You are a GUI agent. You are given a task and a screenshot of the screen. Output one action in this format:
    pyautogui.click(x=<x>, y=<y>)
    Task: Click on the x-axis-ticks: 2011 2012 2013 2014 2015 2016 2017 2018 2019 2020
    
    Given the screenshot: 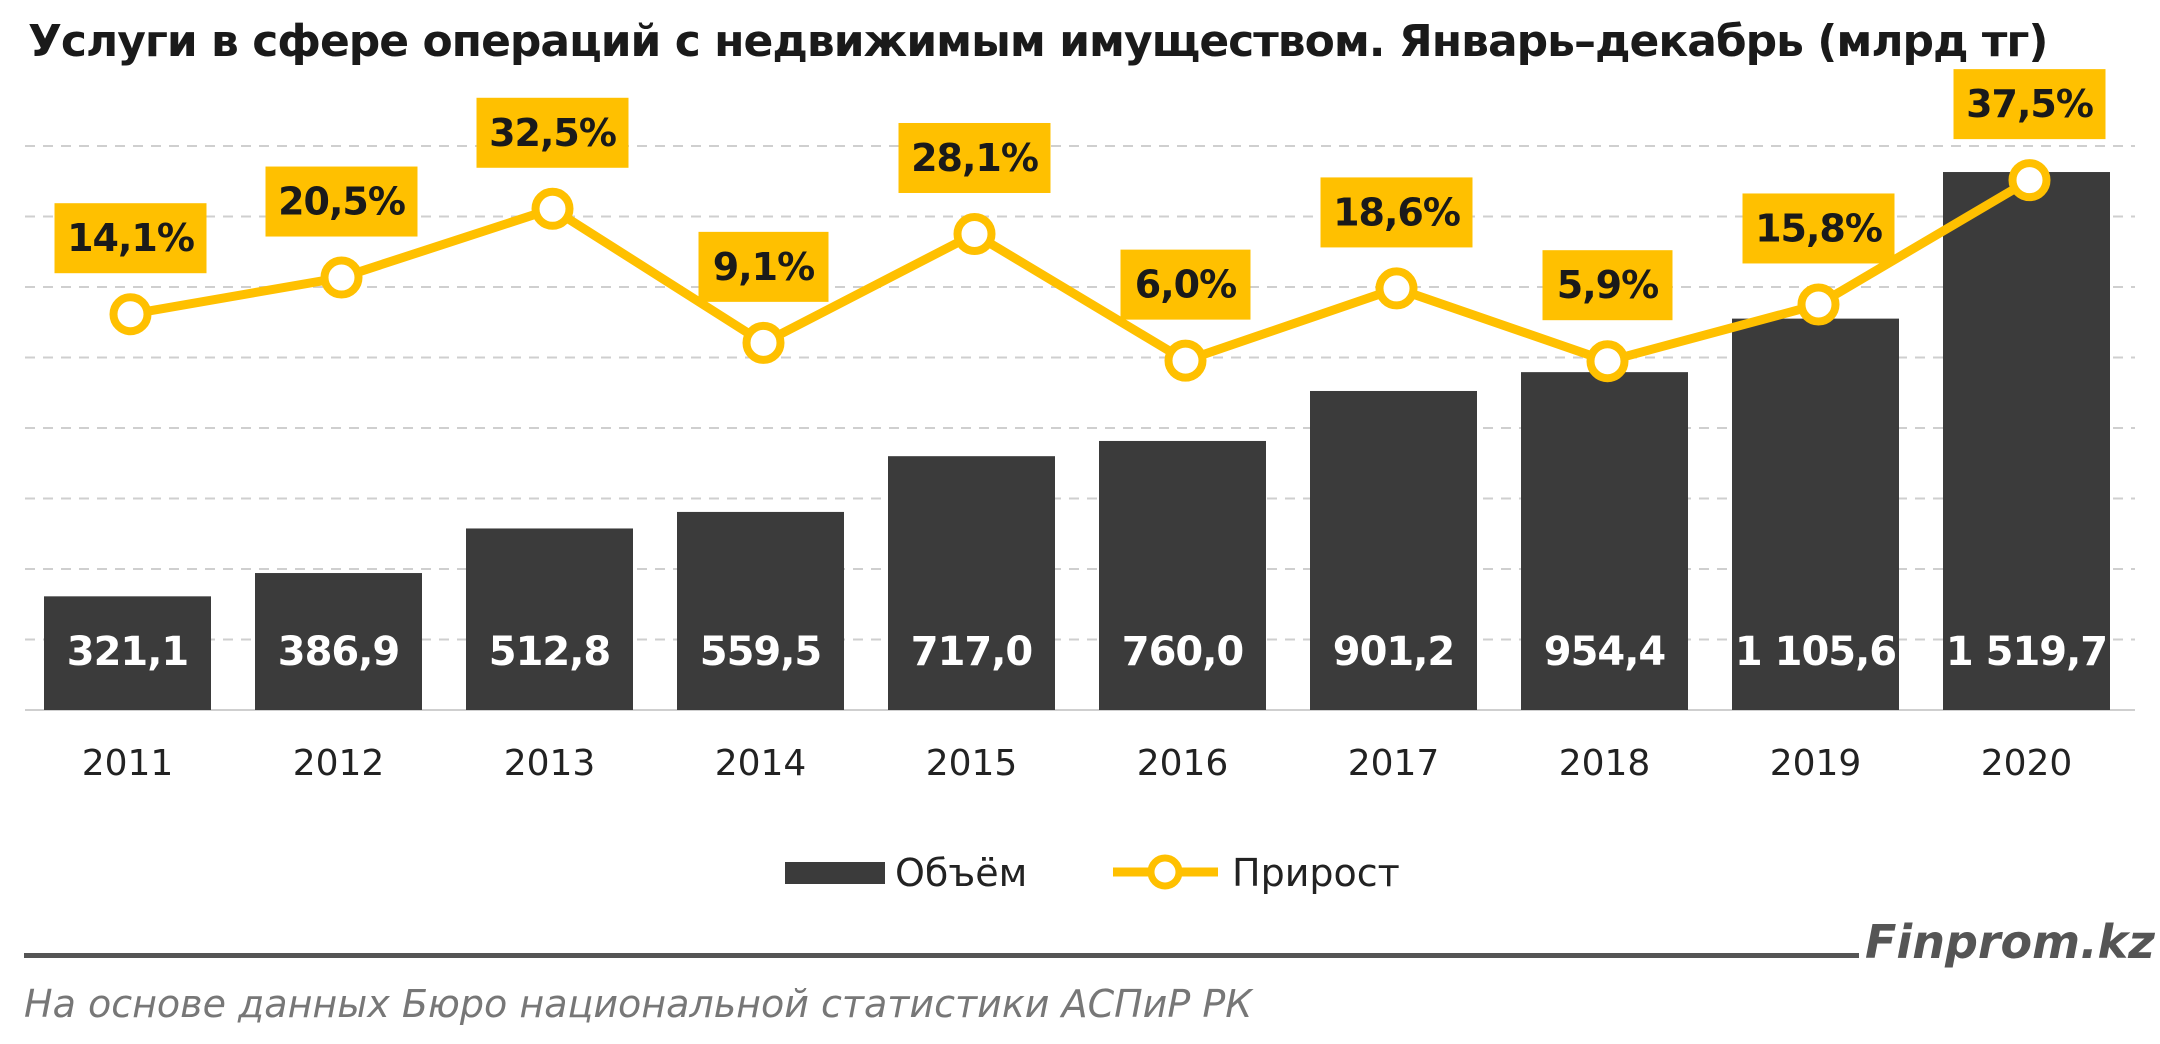 What is the action you would take?
    pyautogui.click(x=1077, y=763)
    